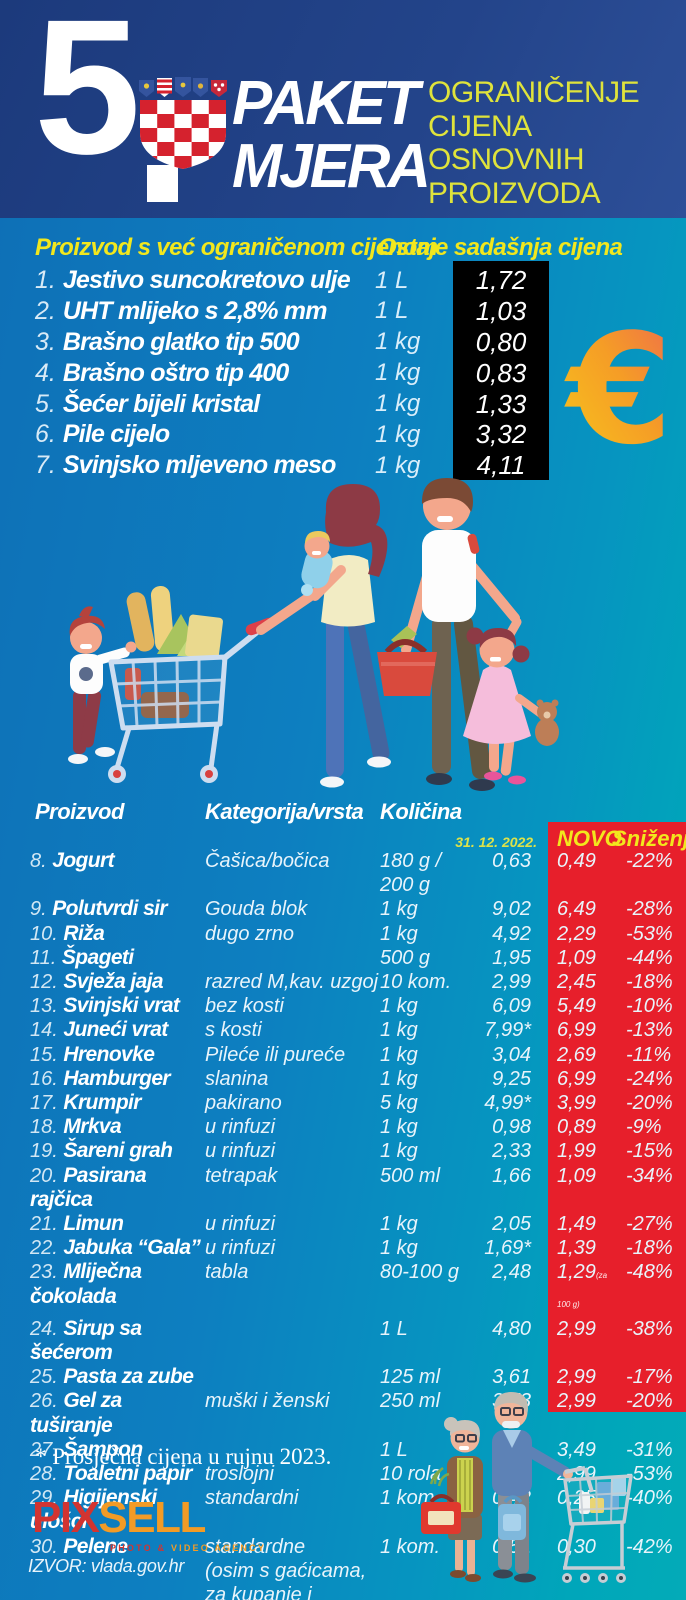 Image resolution: width=686 pixels, height=1600 pixels. I want to click on table-row: 4. Brašno oštro tip 400 1 kg 0,83, so click(342, 373).